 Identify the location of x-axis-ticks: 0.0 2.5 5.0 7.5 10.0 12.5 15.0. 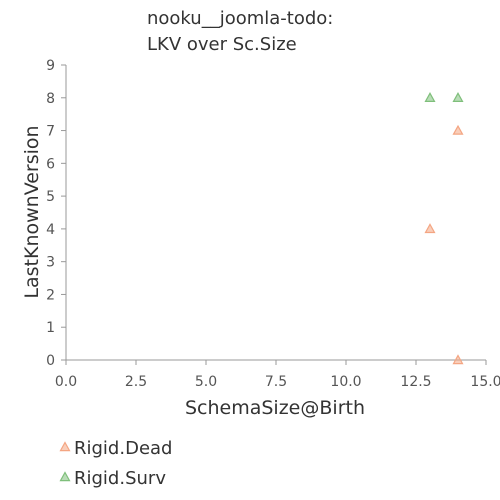
(277, 375).